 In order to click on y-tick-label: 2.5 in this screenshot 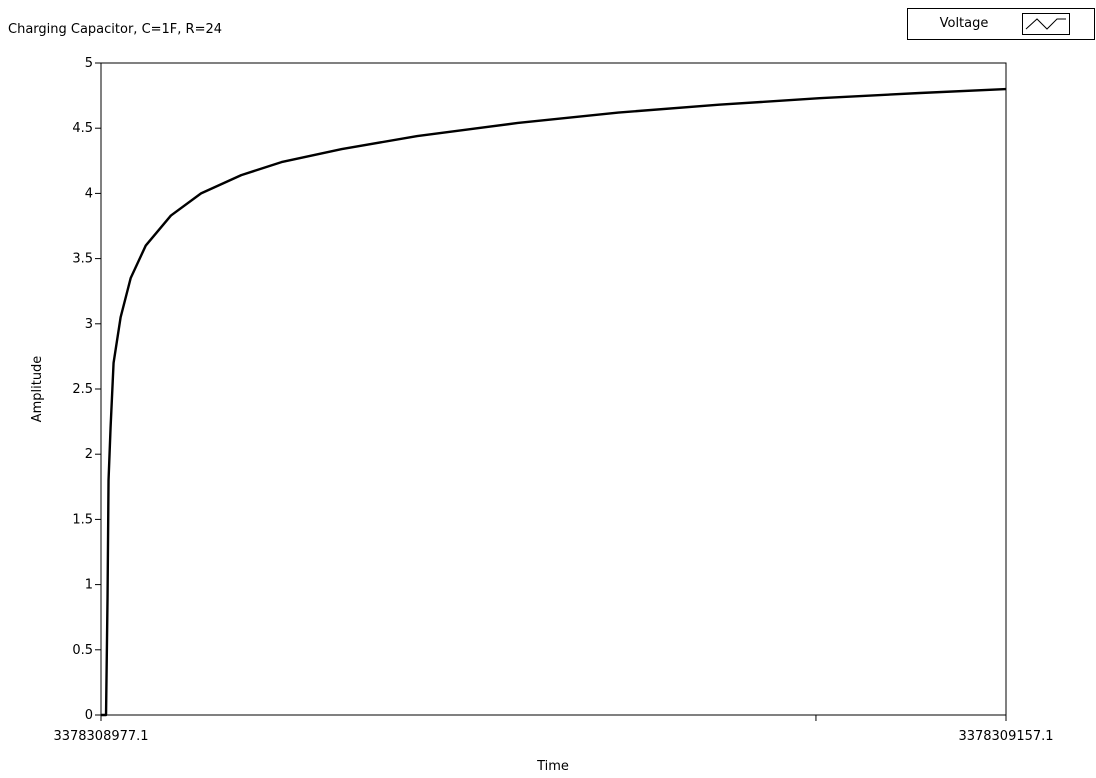, I will do `click(82, 389)`.